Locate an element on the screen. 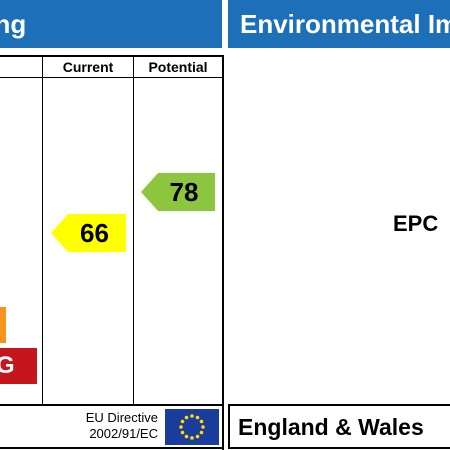 The width and height of the screenshot is (450, 450). current-rating-arrow: 66 is located at coordinates (88, 233).